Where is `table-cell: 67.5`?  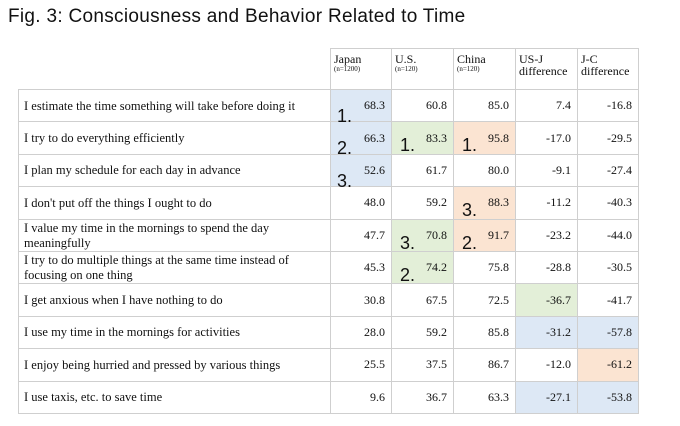 table-cell: 67.5 is located at coordinates (422, 300).